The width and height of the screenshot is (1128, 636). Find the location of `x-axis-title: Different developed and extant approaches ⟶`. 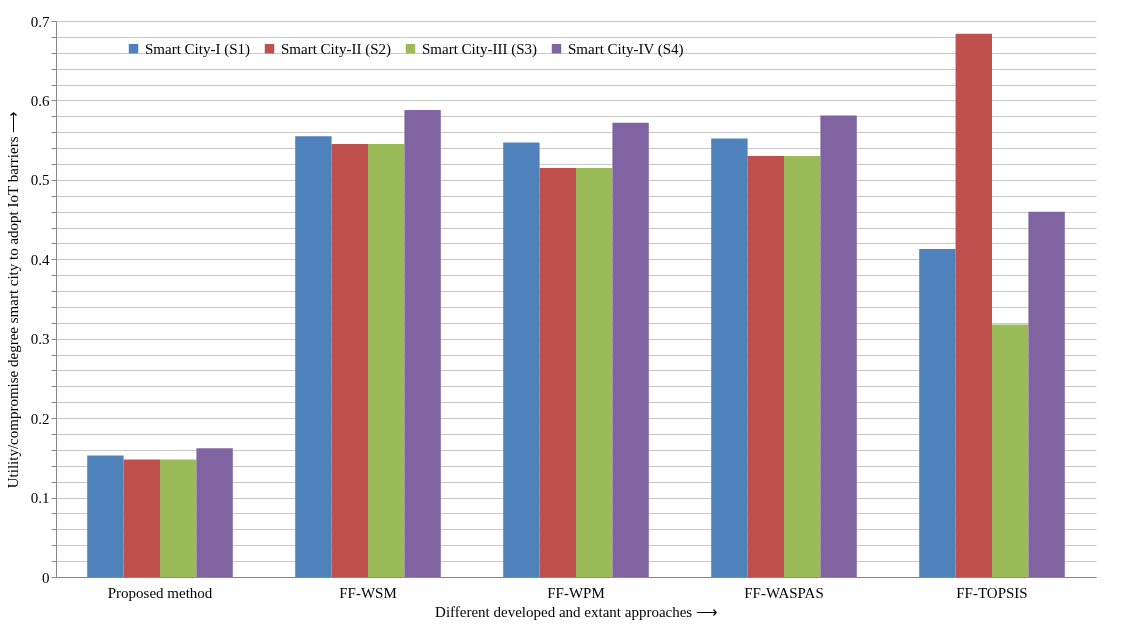

x-axis-title: Different developed and extant approaches ⟶ is located at coordinates (576, 611).